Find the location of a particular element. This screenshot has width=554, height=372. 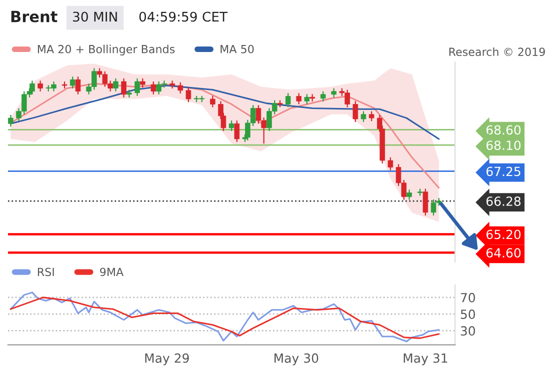

chart-title: Brent is located at coordinates (34, 16).